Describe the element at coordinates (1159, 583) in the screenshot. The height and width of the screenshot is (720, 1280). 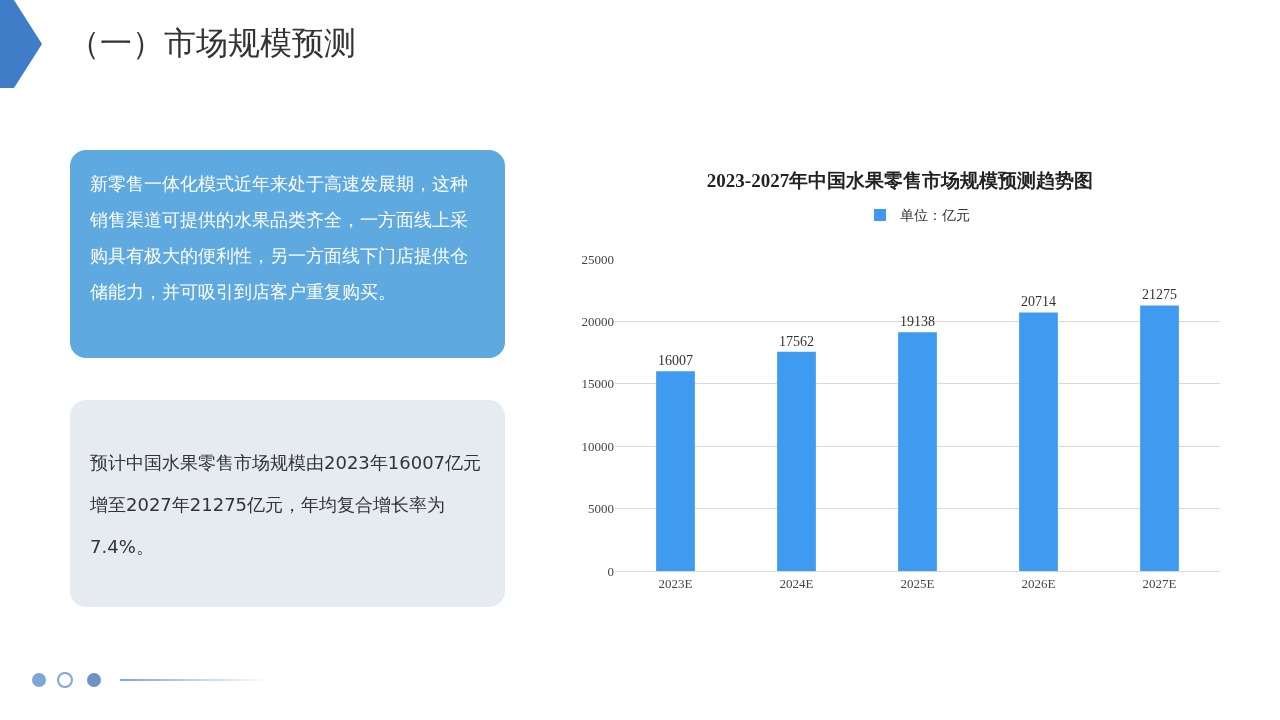
I see `x-tick-label: 2027E` at that location.